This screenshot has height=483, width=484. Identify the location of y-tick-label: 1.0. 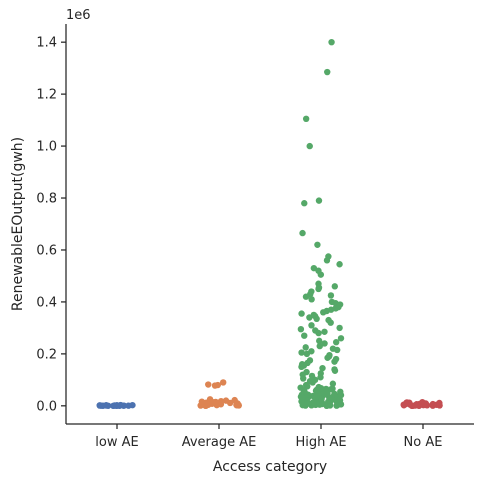
(46, 147).